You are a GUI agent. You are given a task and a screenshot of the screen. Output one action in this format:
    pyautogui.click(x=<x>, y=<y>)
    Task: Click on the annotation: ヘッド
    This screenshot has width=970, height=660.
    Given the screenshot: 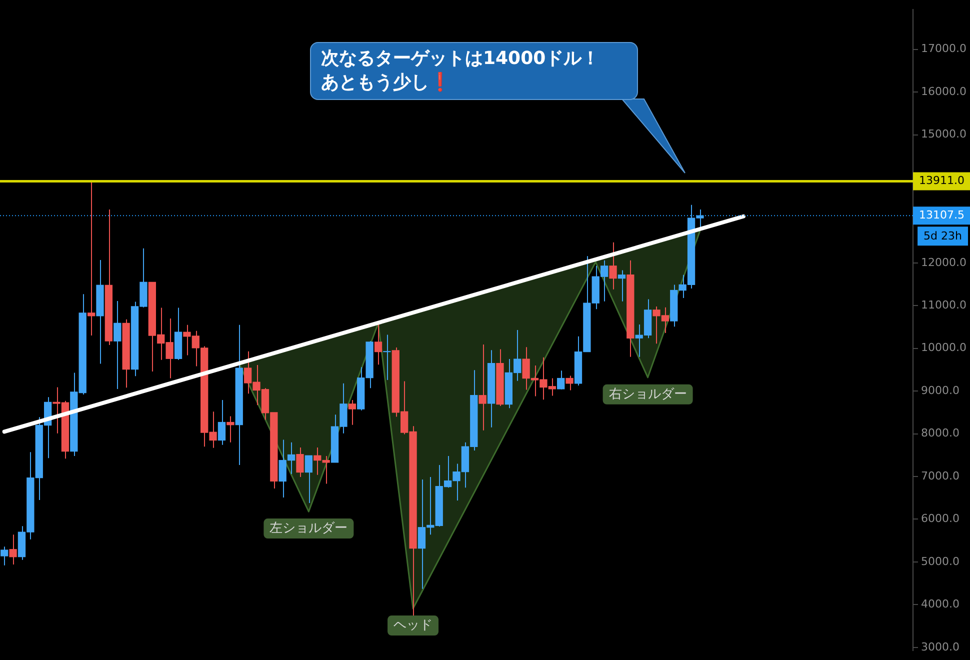 What is the action you would take?
    pyautogui.click(x=413, y=625)
    